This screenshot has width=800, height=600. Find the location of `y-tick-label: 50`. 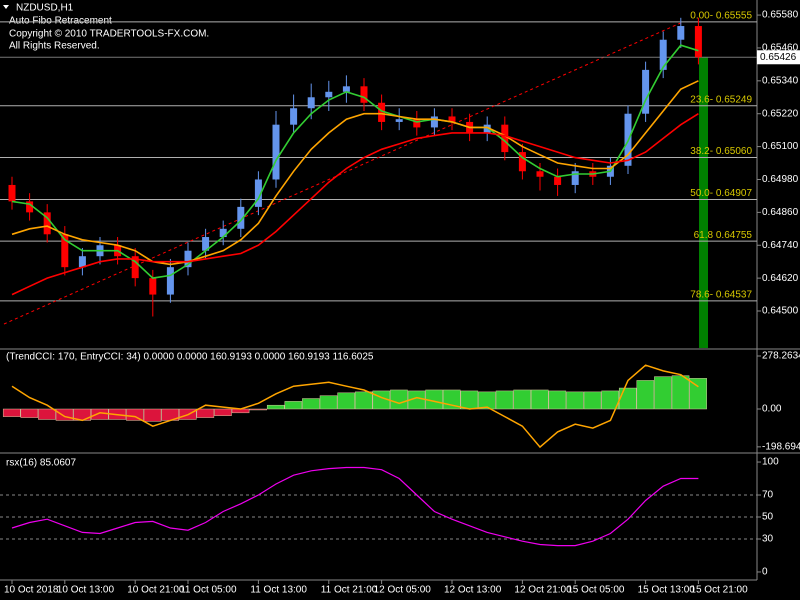

y-tick-label: 50 is located at coordinates (768, 517).